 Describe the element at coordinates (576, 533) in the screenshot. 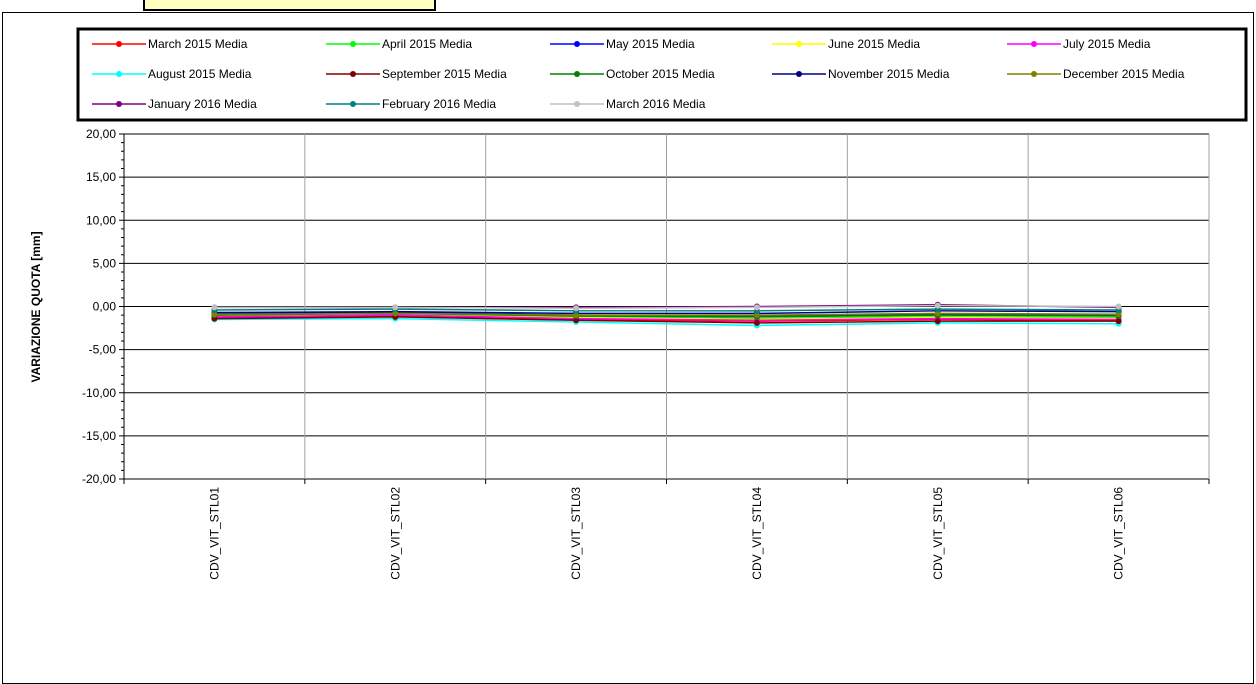

I see `x-tick-label: CDV_VIT_STL03` at that location.